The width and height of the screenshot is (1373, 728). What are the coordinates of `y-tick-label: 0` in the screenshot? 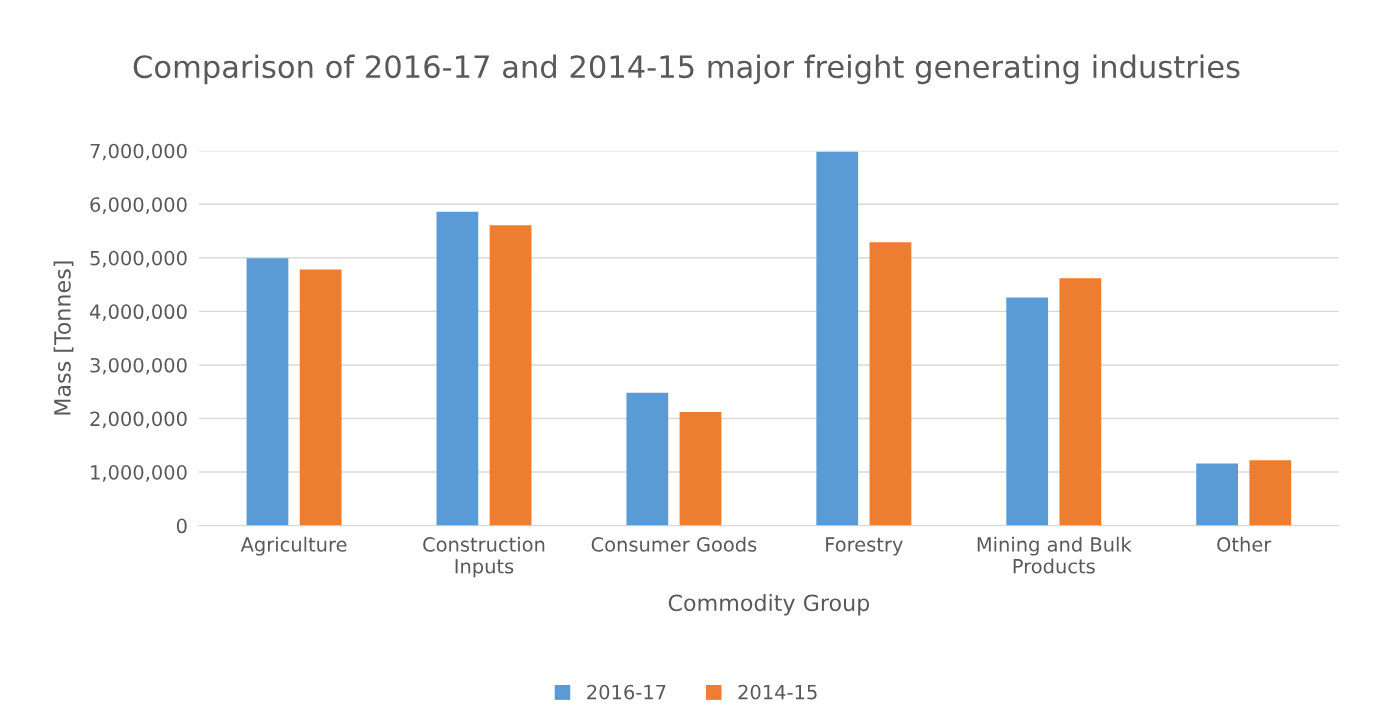 It's located at (181, 526).